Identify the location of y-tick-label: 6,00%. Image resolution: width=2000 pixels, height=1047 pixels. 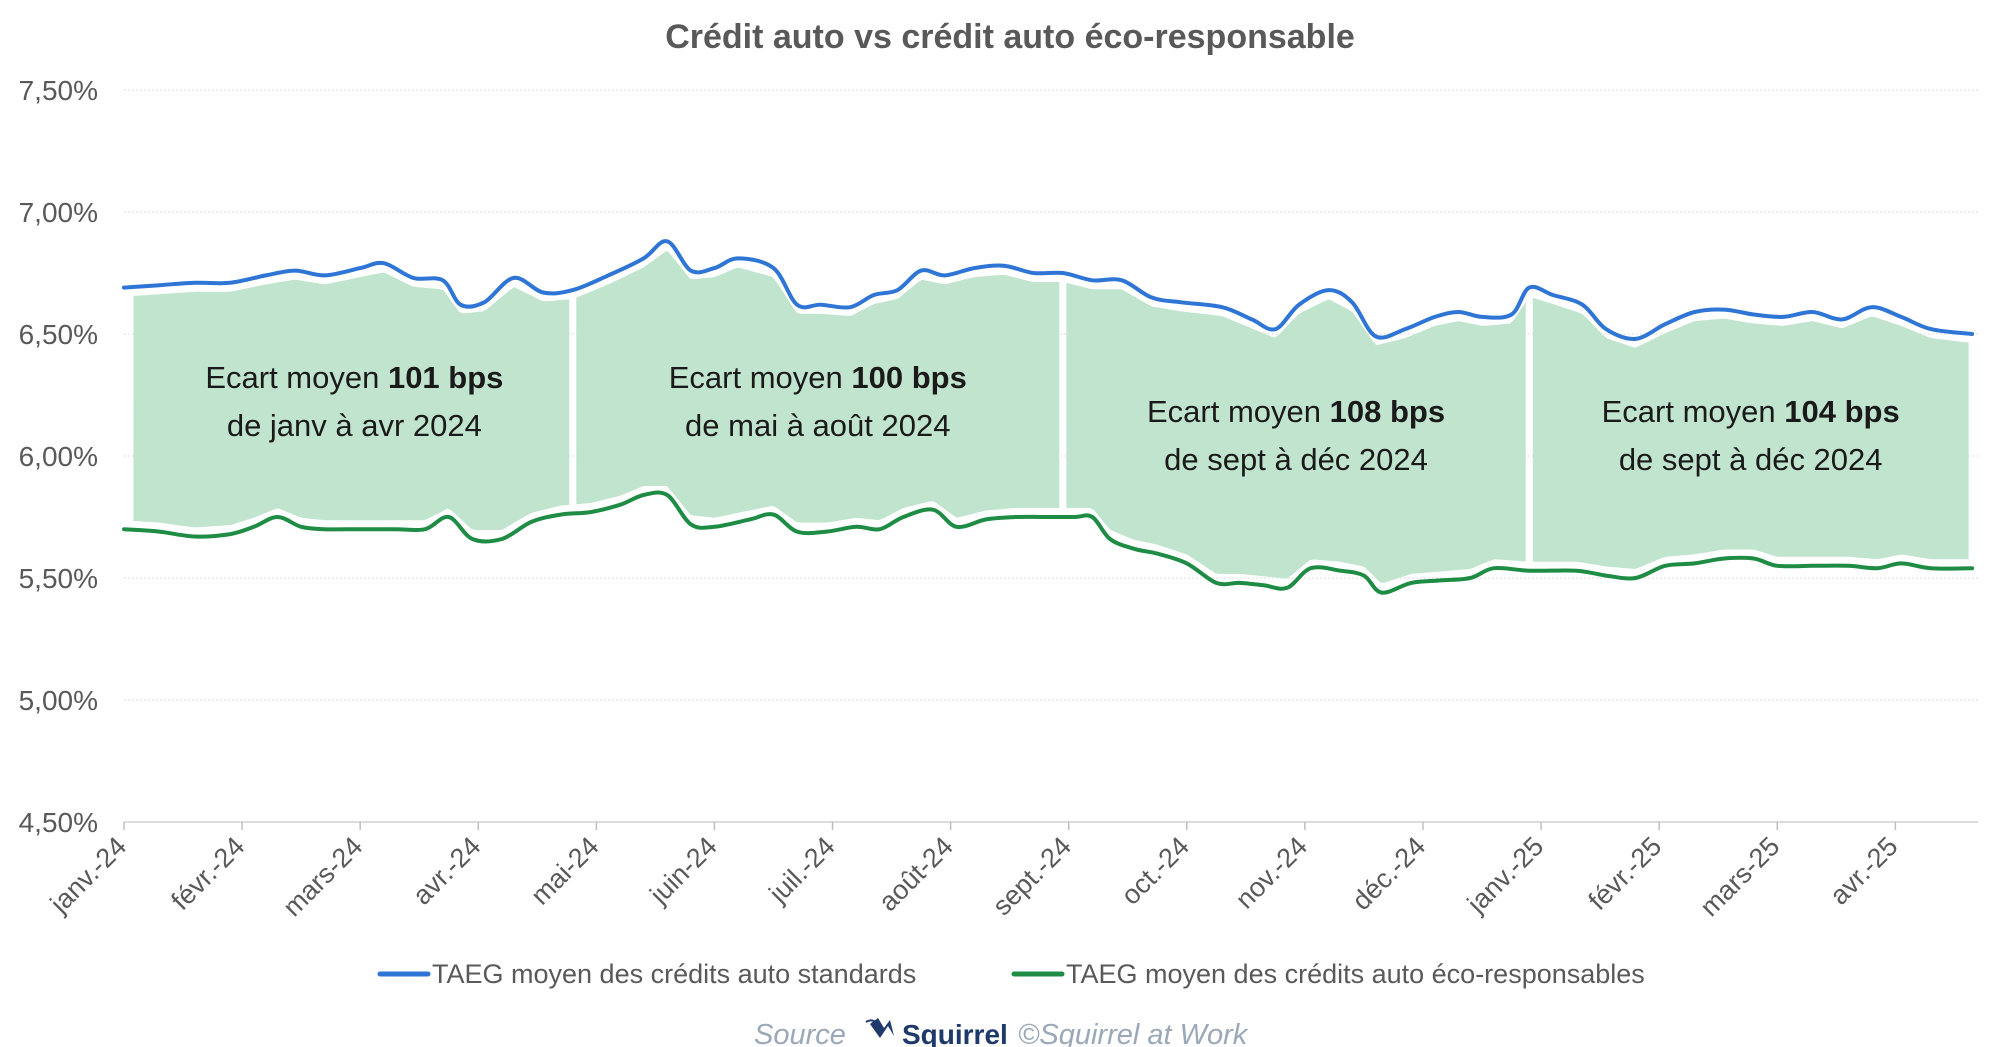
(58, 456).